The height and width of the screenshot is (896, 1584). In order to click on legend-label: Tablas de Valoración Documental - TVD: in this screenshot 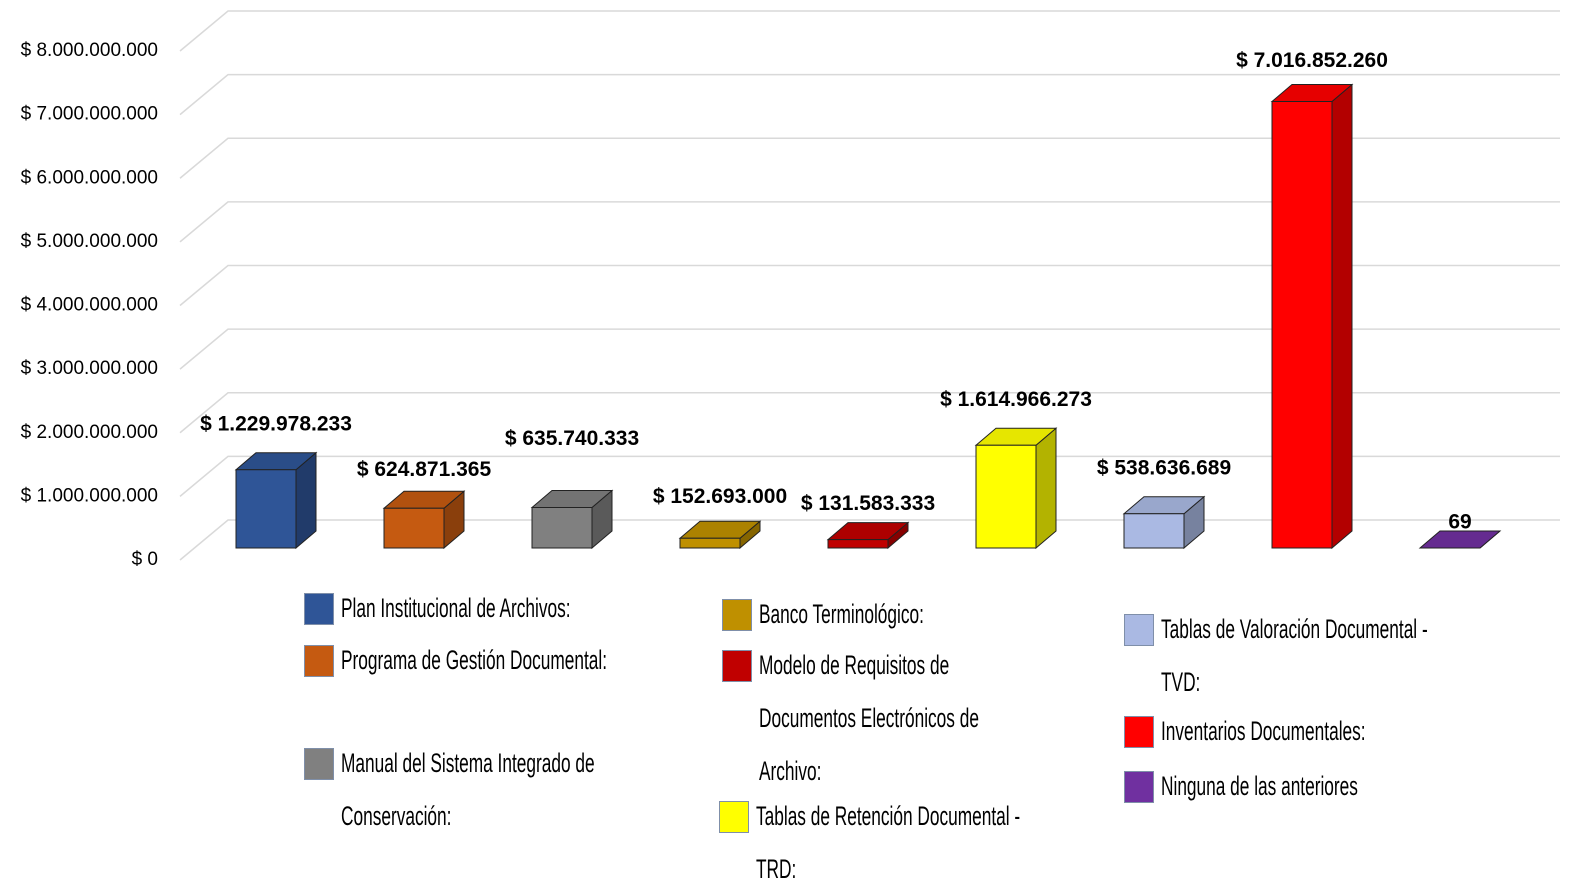, I will do `click(1294, 655)`.